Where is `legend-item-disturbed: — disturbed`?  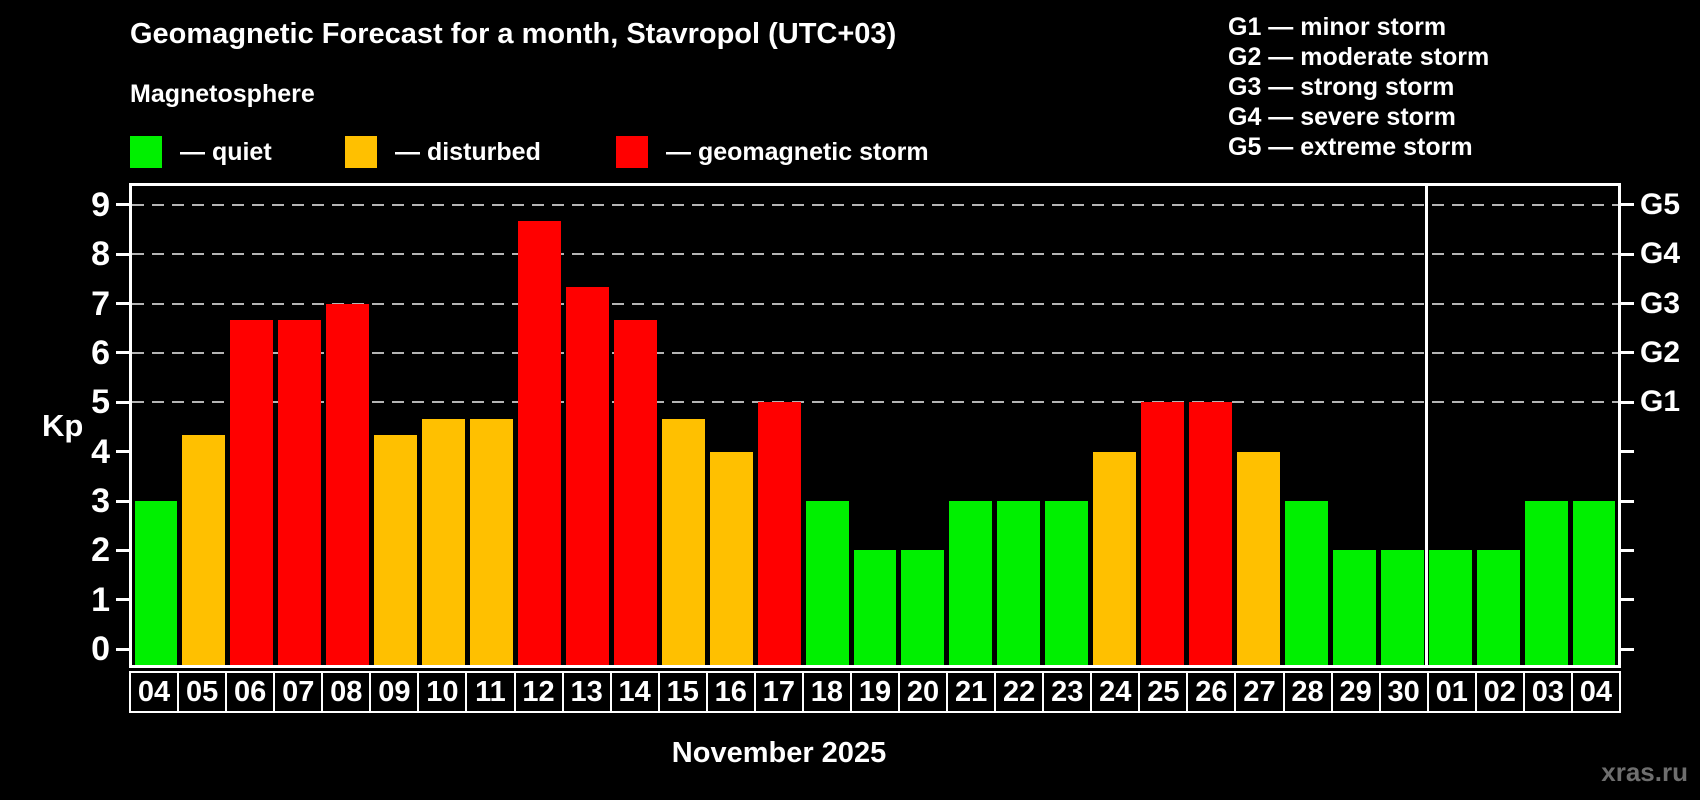 legend-item-disturbed: — disturbed is located at coordinates (443, 152).